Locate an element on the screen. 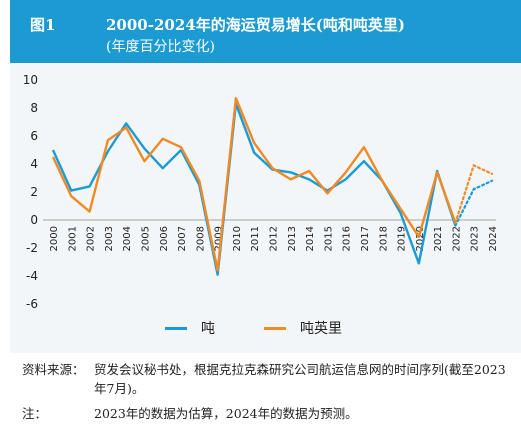 Image resolution: width=521 pixels, height=432 pixels. y-tick-label: 6 is located at coordinates (34, 136).